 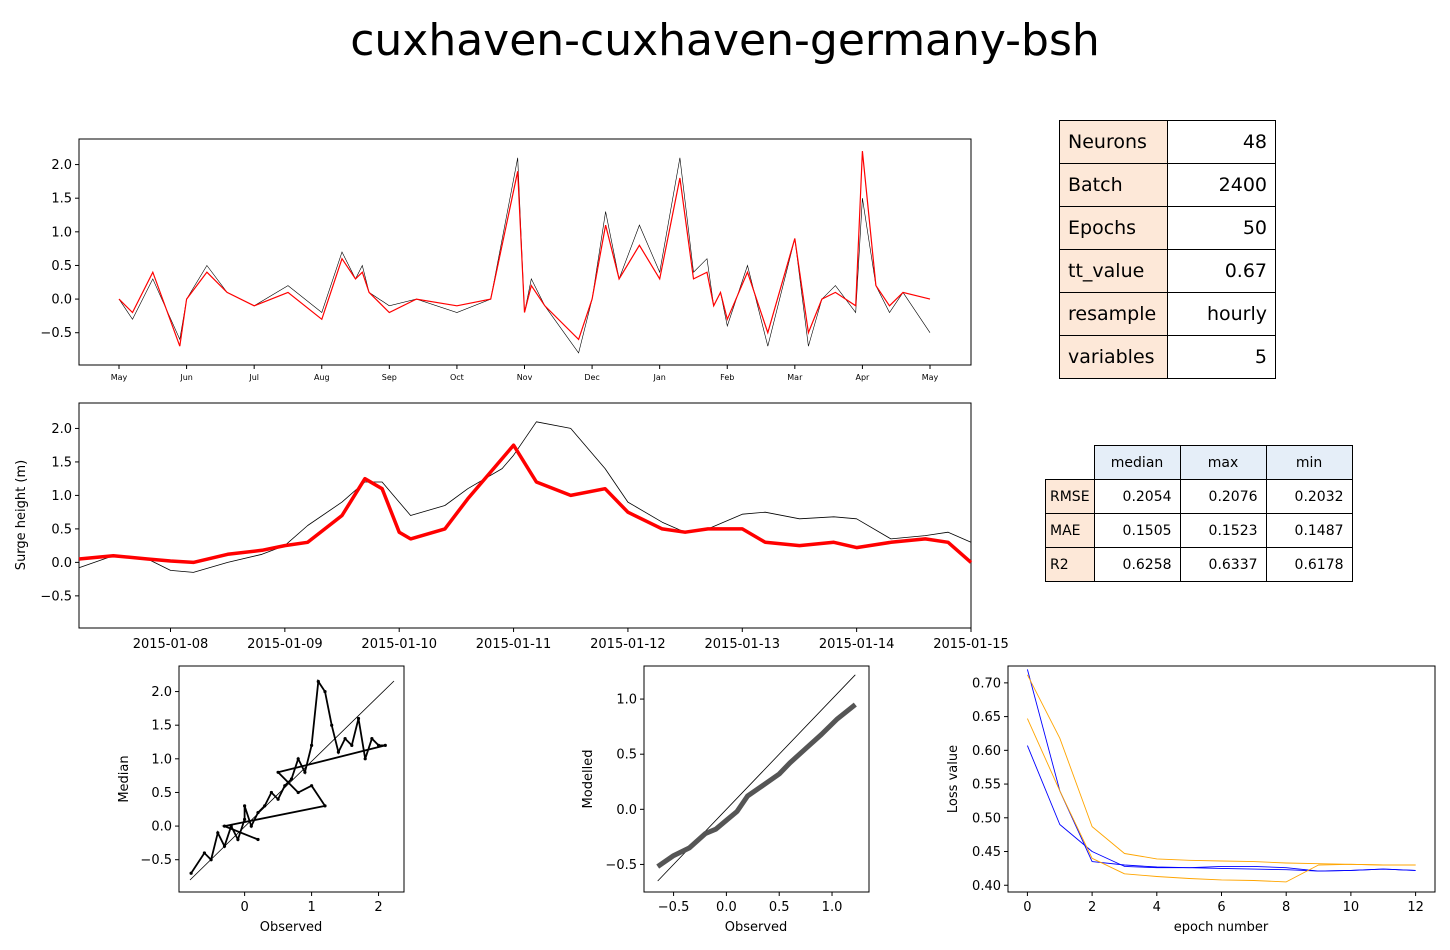 What do you see at coordinates (1286, 907) in the screenshot?
I see `loss-x-tick-label: 8` at bounding box center [1286, 907].